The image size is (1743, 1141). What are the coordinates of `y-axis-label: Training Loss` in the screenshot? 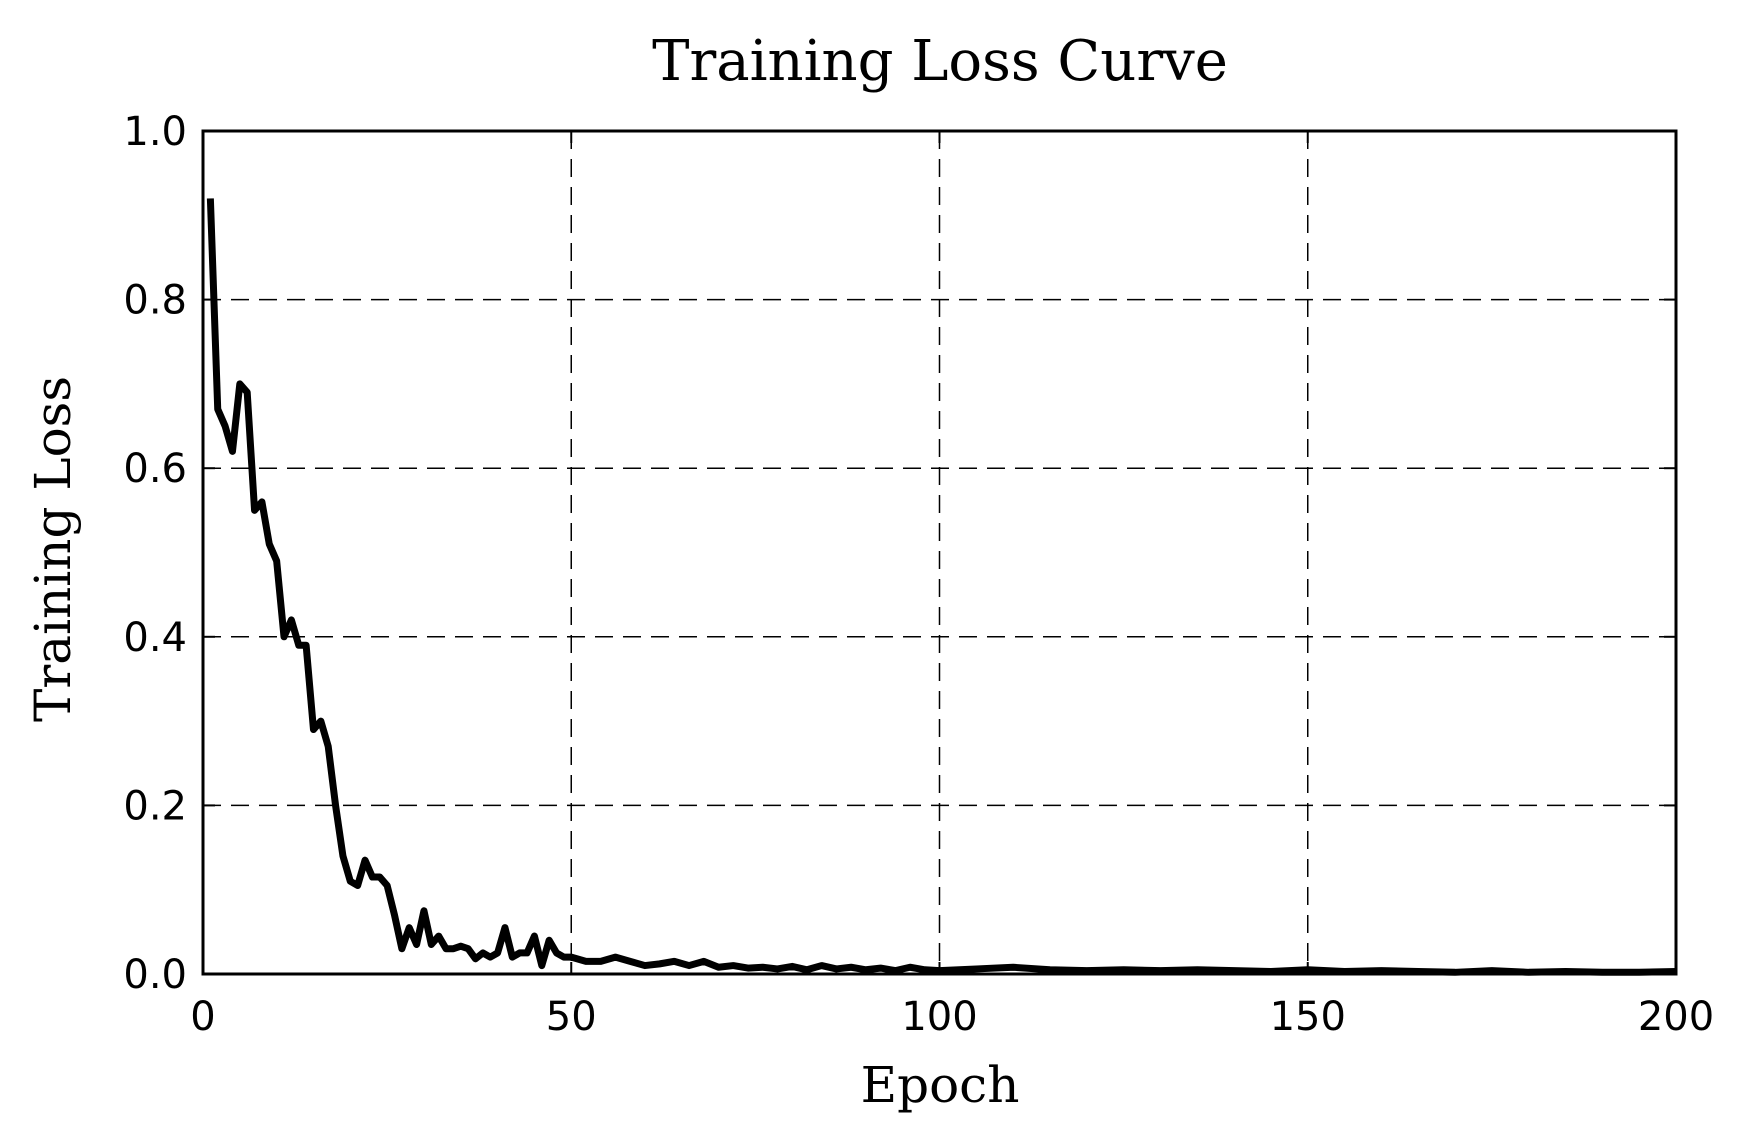 It's located at (53, 549).